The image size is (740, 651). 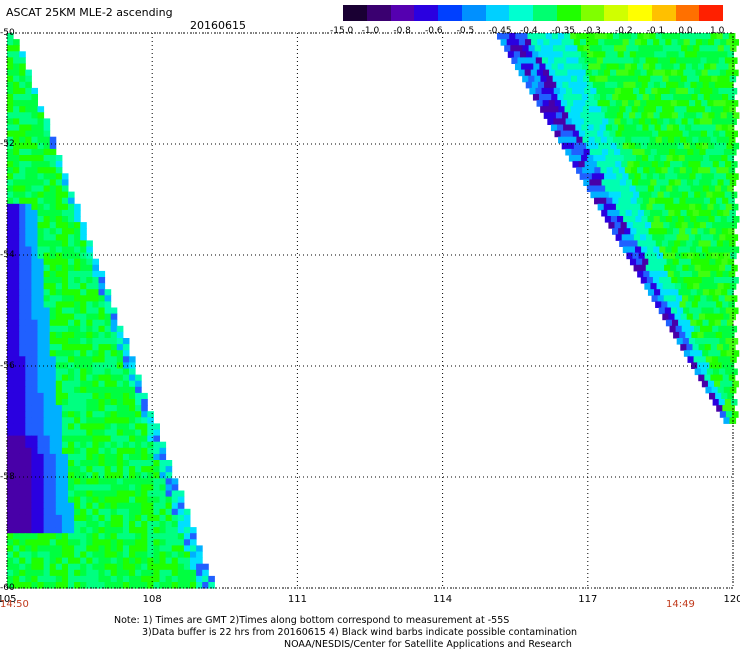 I want to click on colorbar, so click(x=533, y=13).